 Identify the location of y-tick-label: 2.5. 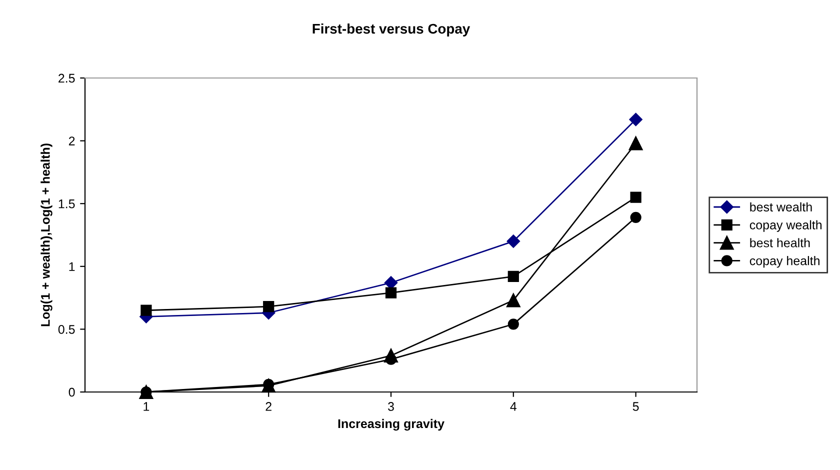
(66, 78).